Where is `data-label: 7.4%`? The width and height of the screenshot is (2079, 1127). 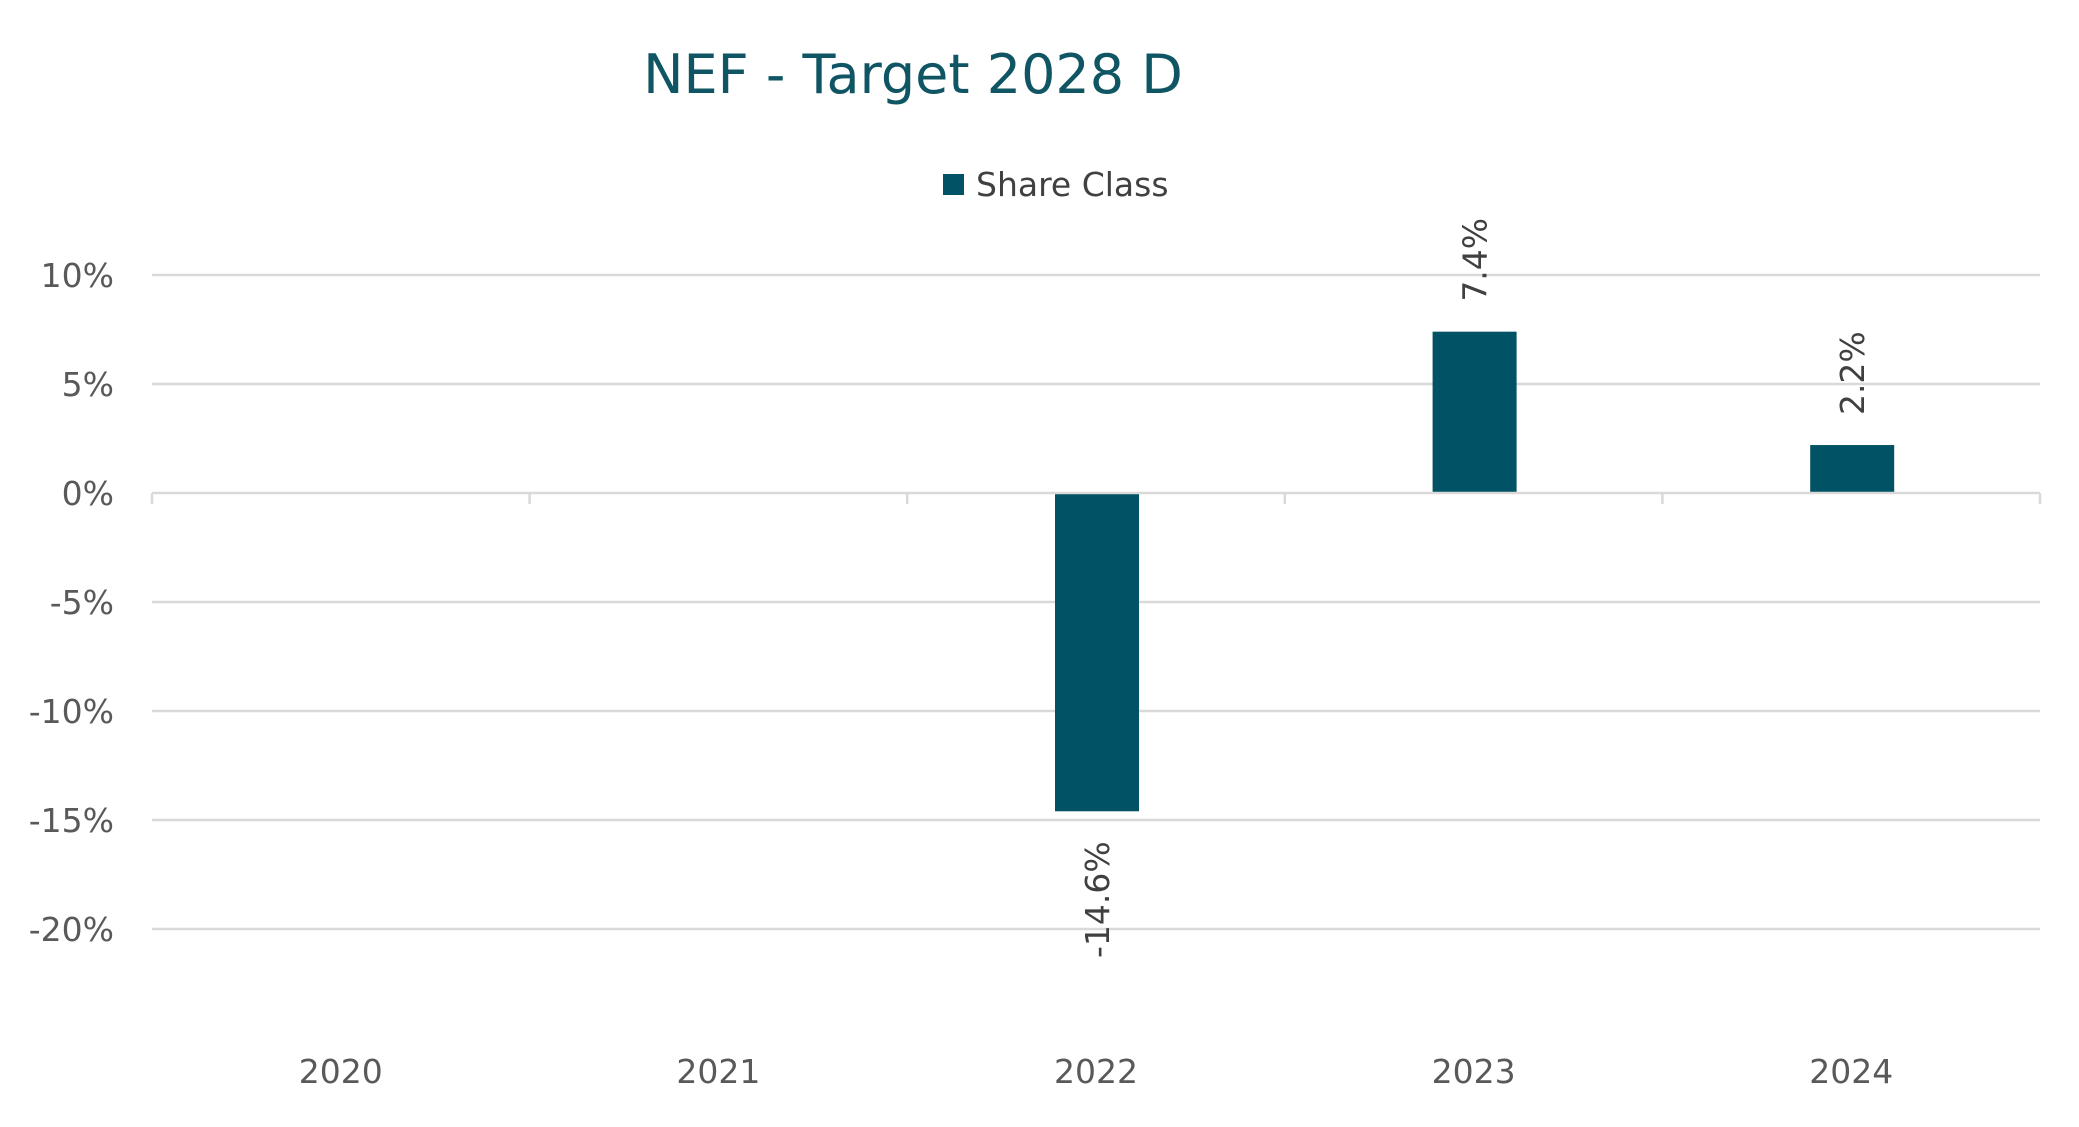
data-label: 7.4% is located at coordinates (1475, 260).